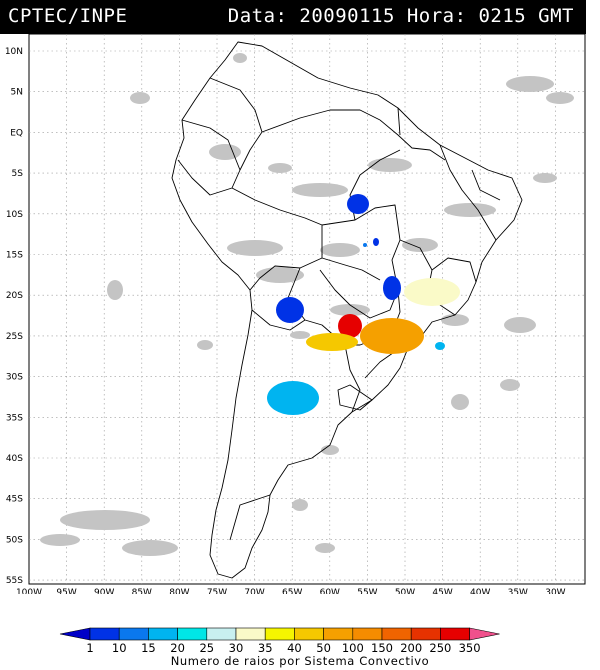  What do you see at coordinates (217, 591) in the screenshot?
I see `lon-label: 75W` at bounding box center [217, 591].